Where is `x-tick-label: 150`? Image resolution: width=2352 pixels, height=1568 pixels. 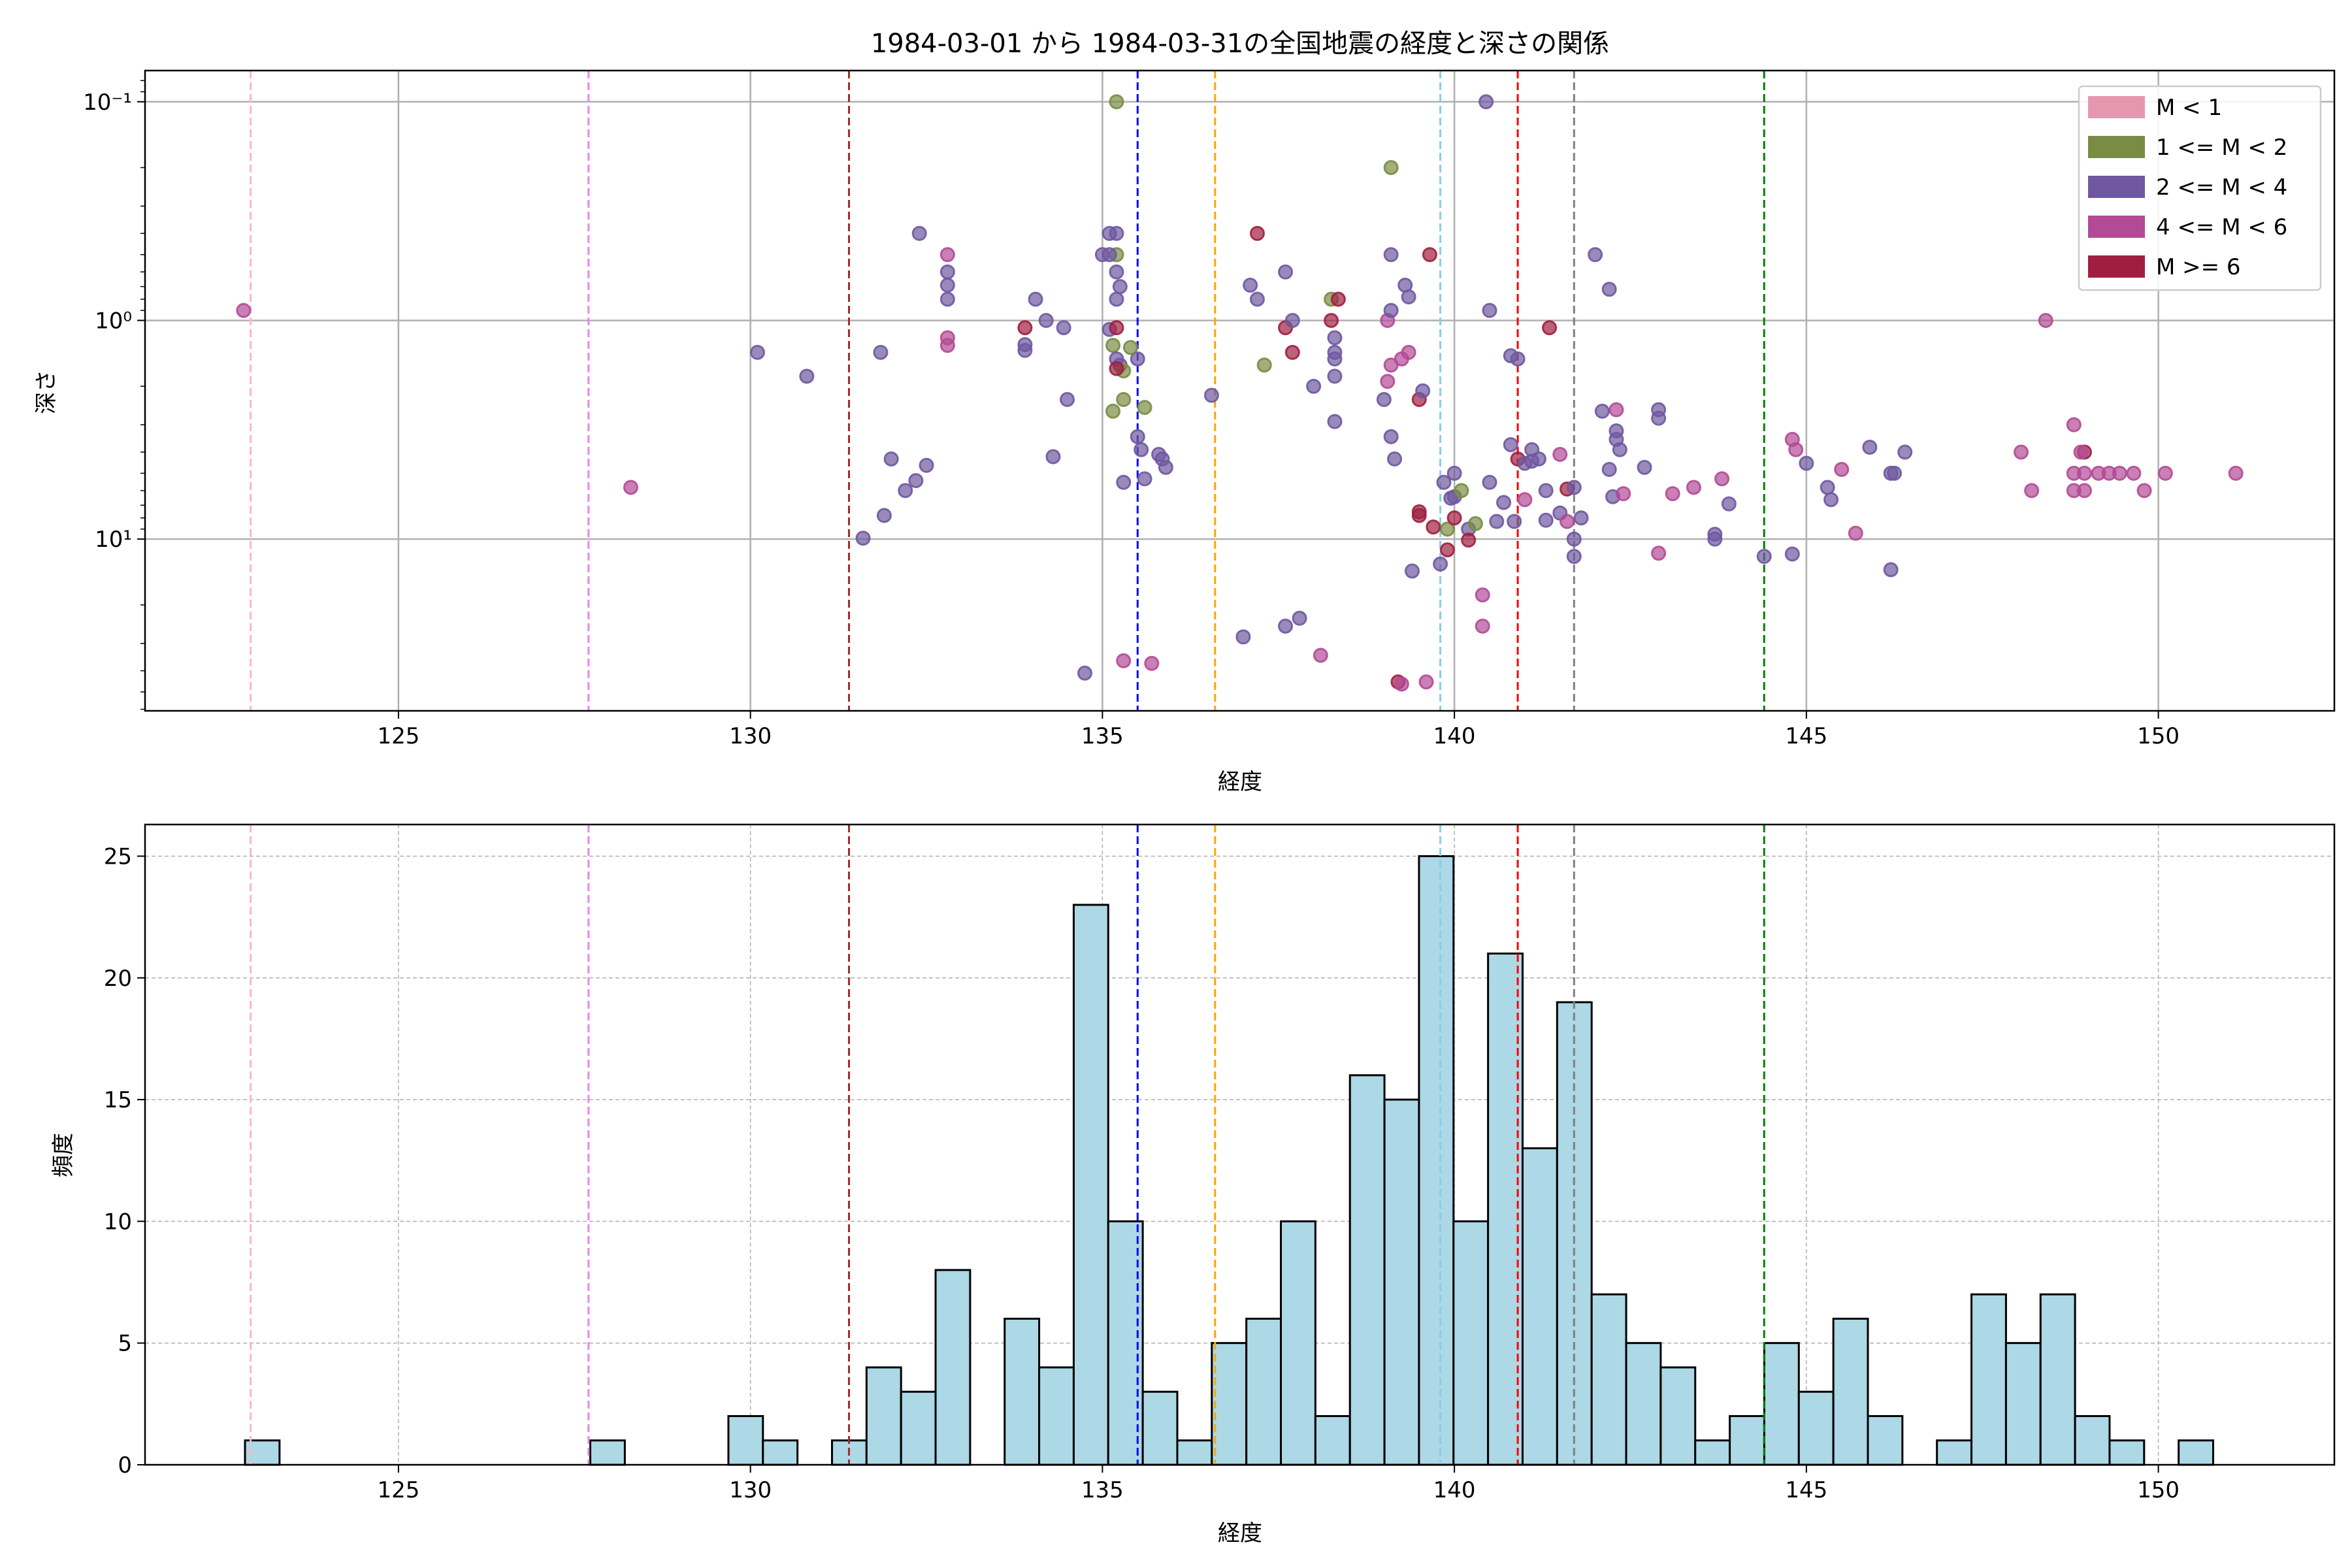
x-tick-label: 150 is located at coordinates (2158, 1490).